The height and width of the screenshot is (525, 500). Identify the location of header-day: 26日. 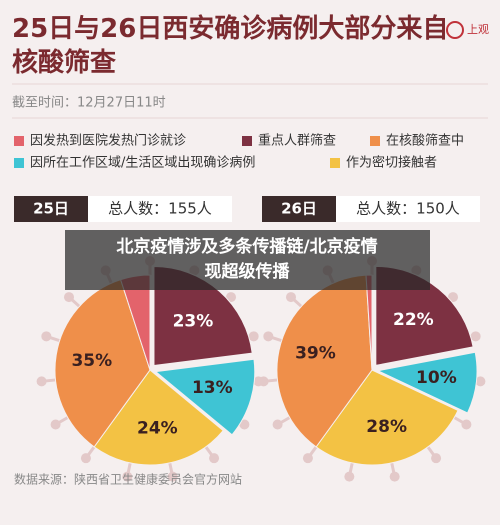
(299, 209).